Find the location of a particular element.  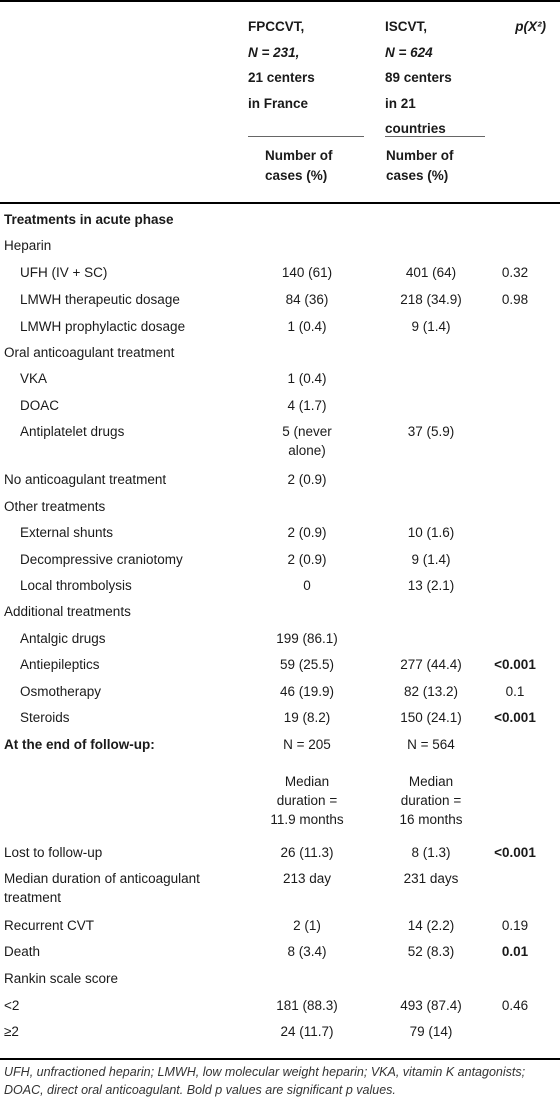

header-line: countries is located at coordinates (415, 128).